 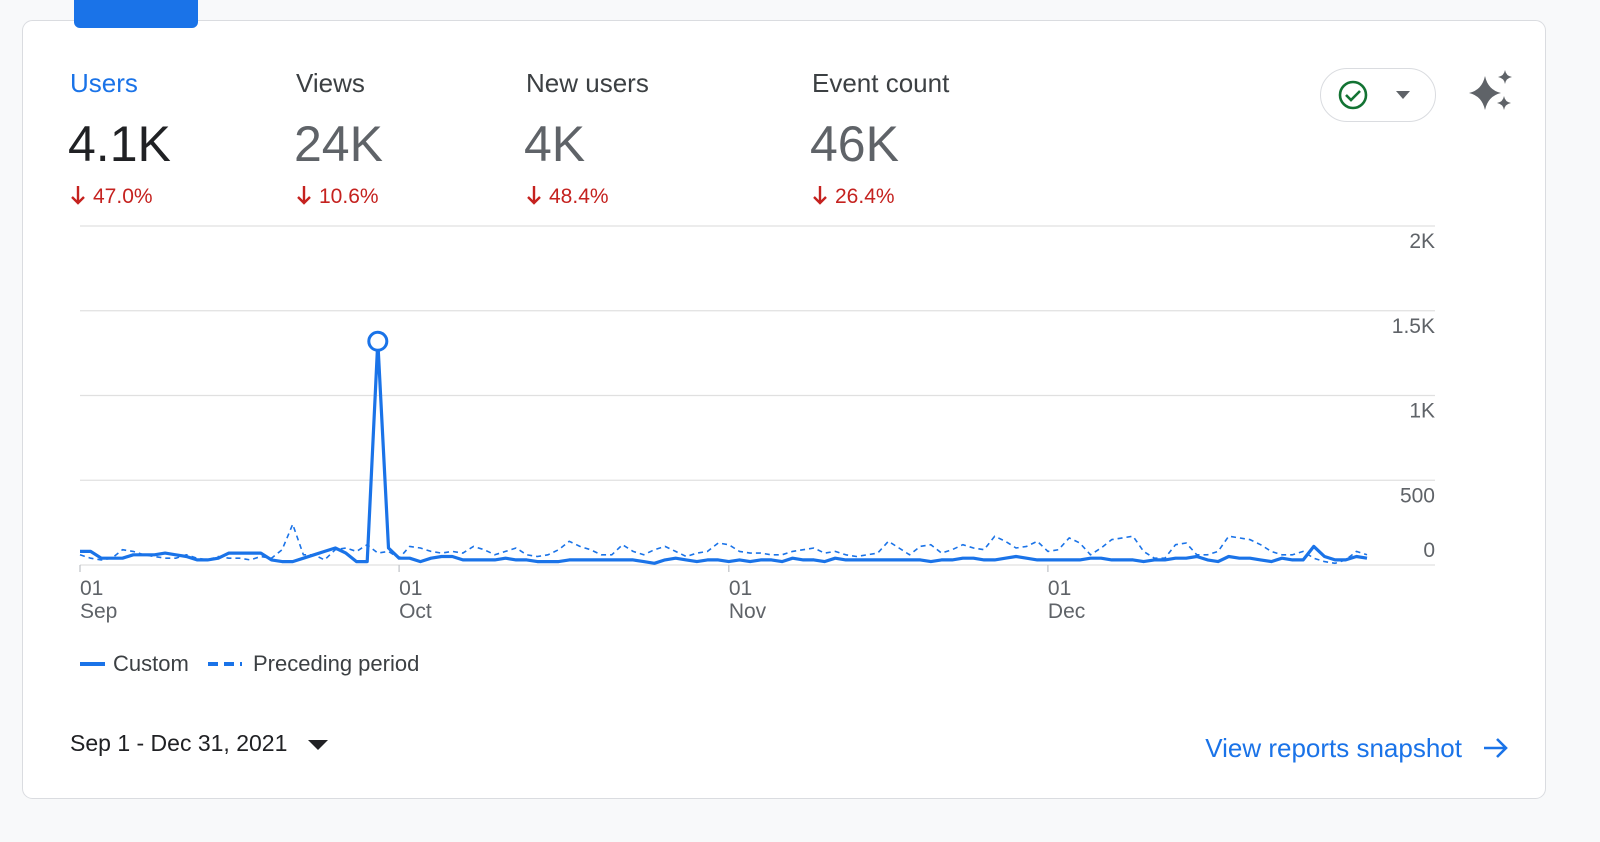 I want to click on link-text: View reports snapshot, so click(x=1334, y=748).